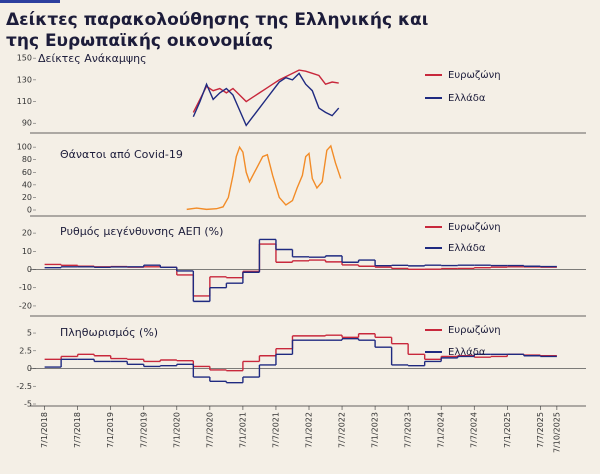  Describe the element at coordinates (27, 251) in the screenshot. I see `y-tick-label: 10` at that location.